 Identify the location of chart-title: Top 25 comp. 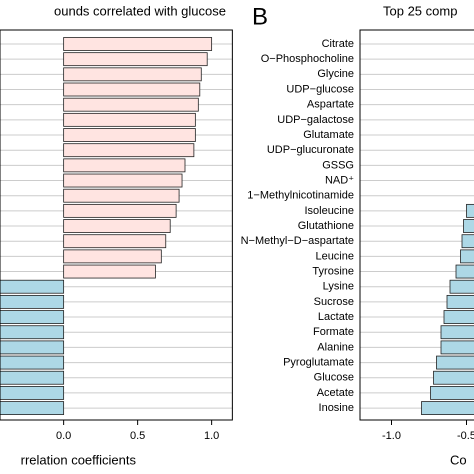
(420, 10).